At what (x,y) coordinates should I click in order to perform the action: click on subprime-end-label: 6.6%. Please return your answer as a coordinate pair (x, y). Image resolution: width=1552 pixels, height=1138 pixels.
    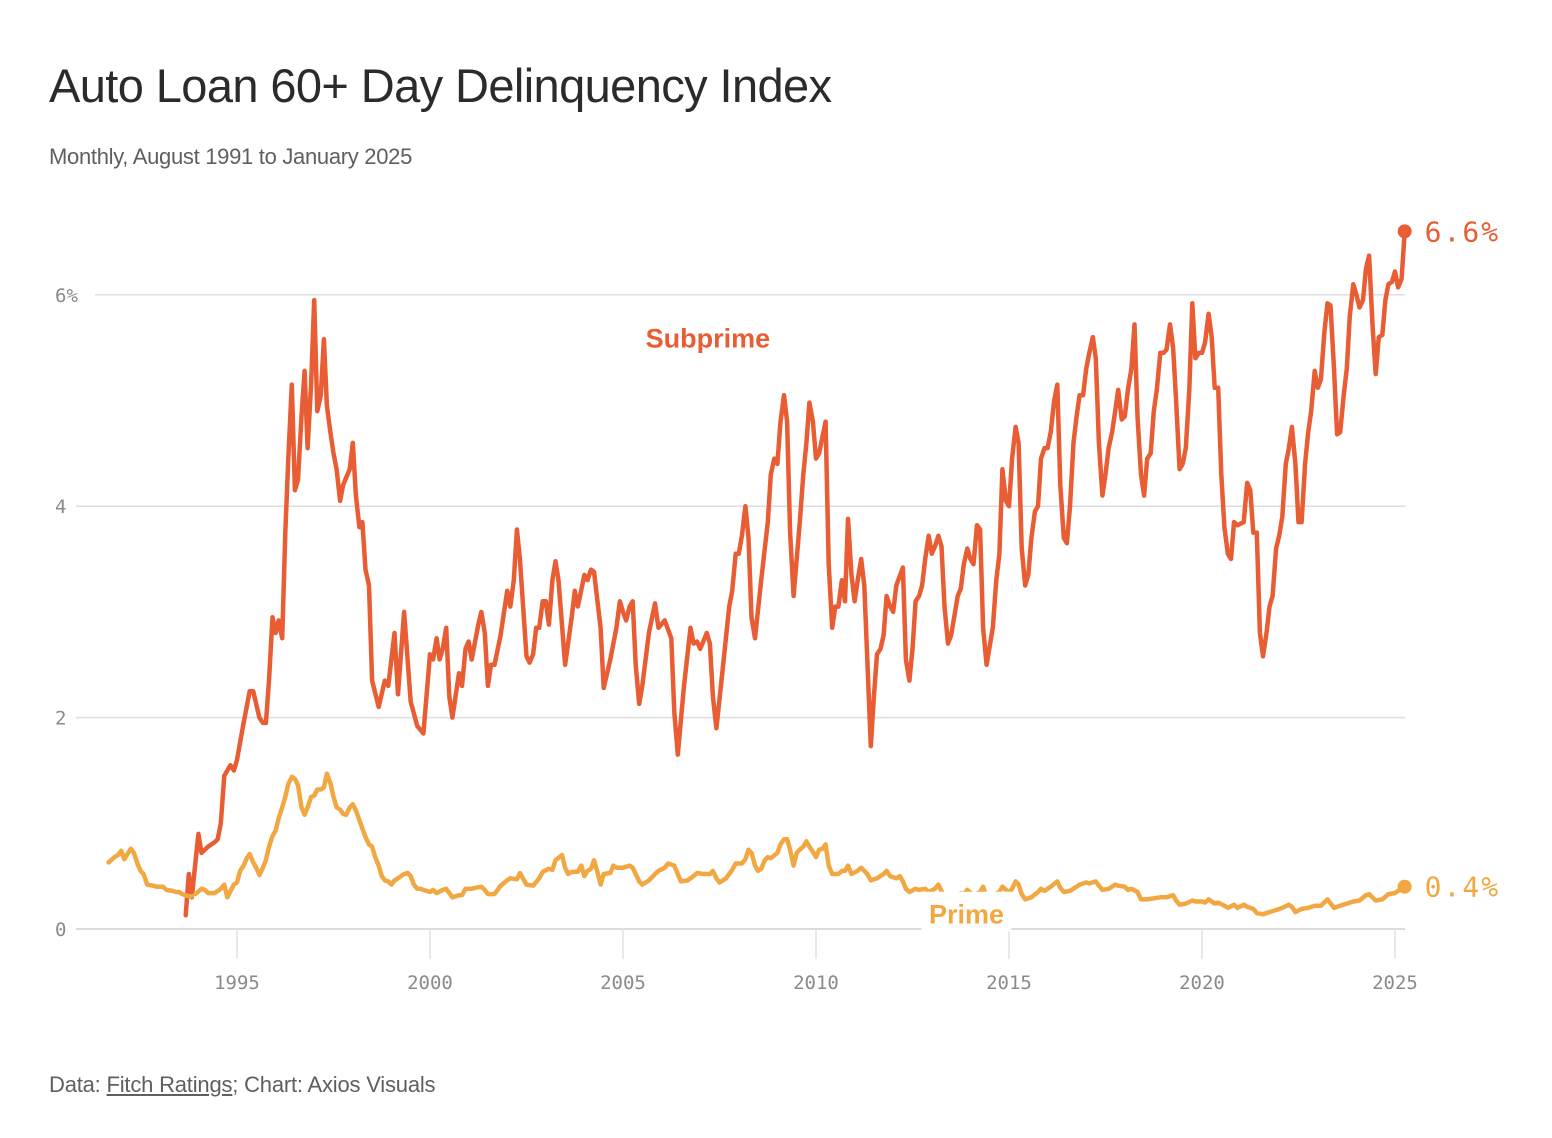
    Looking at the image, I should click on (1462, 231).